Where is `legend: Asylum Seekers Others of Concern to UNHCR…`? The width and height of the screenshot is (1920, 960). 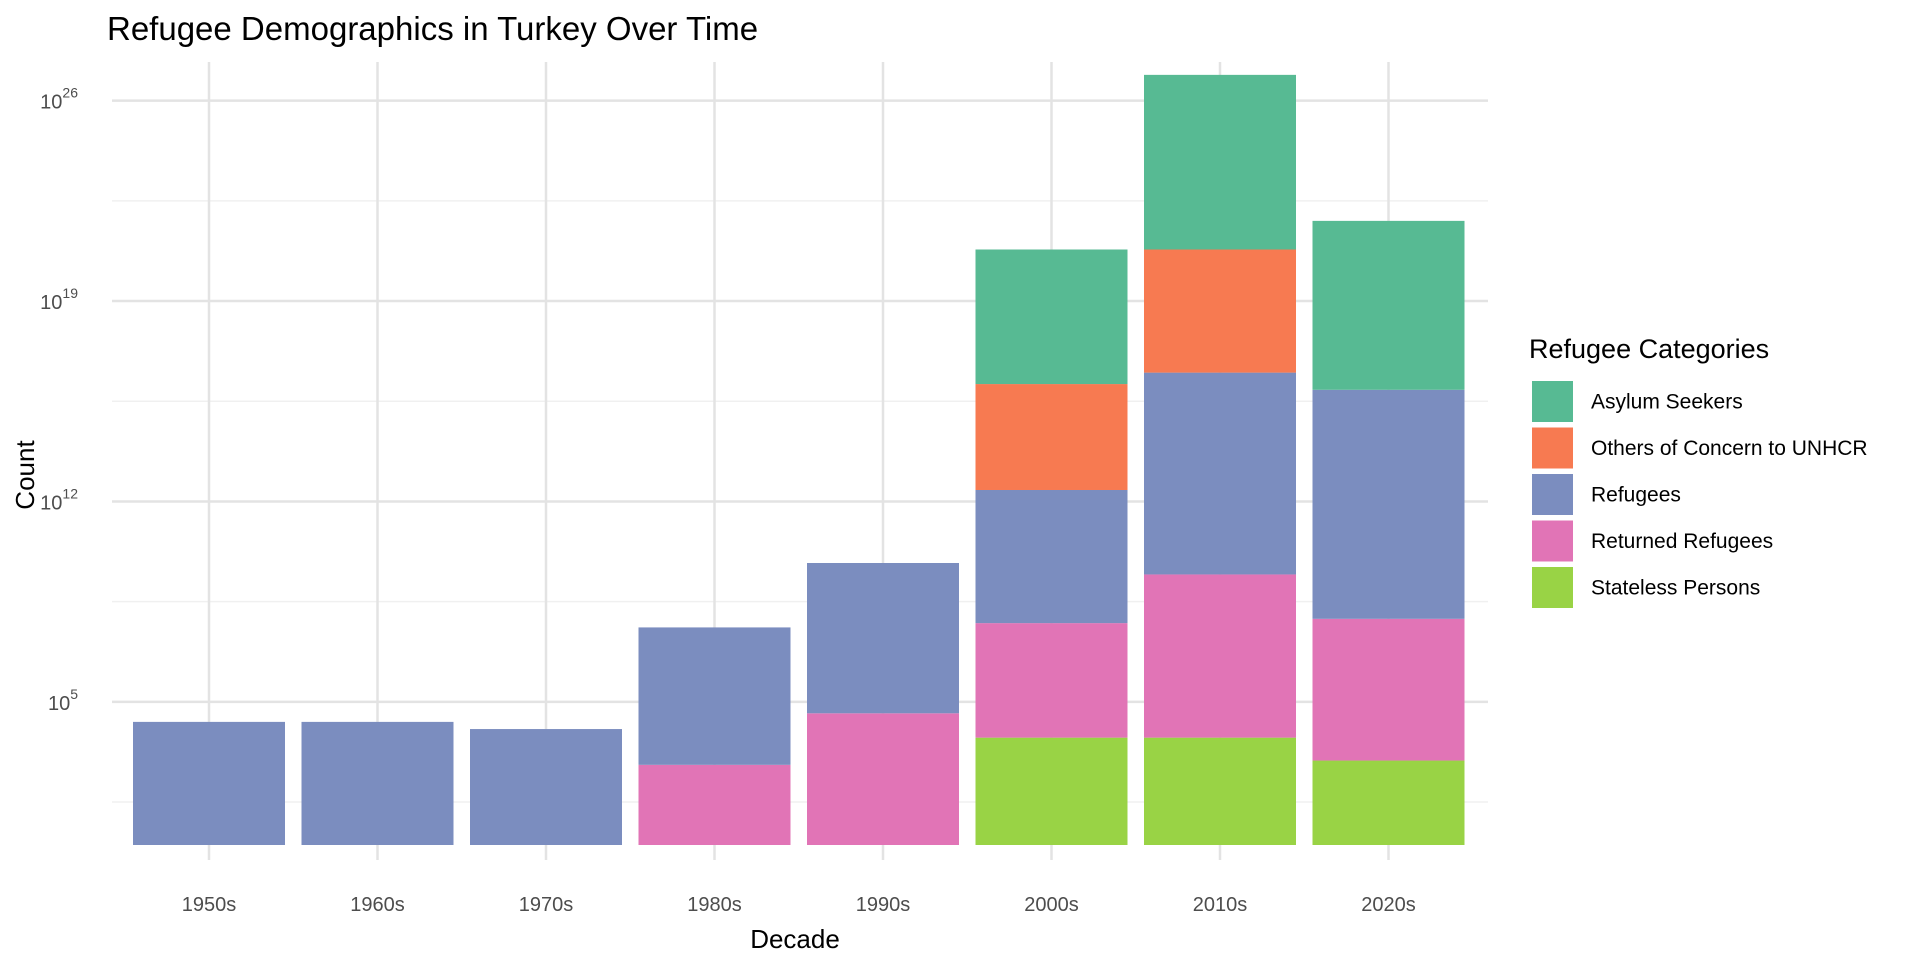
legend: Asylum Seekers Others of Concern to UNHCR… is located at coordinates (1700, 494).